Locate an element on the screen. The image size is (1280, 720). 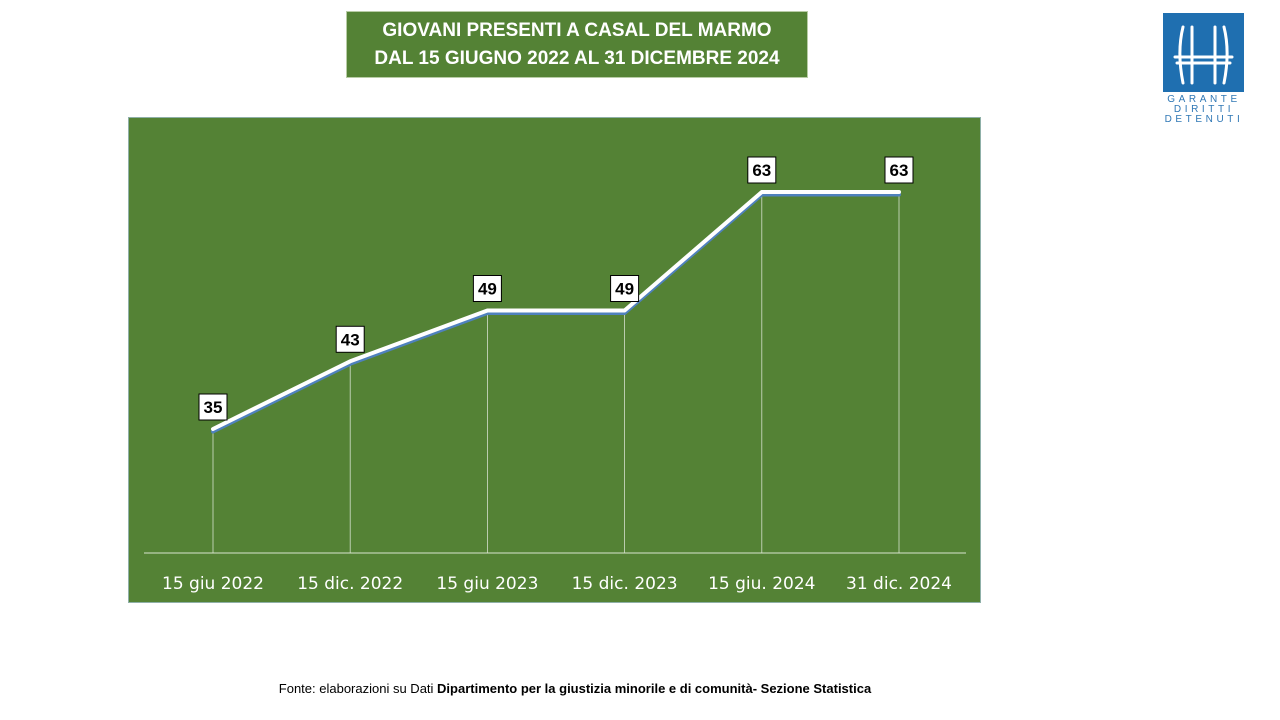
logo-line-3: DETENUTI is located at coordinates (1204, 119).